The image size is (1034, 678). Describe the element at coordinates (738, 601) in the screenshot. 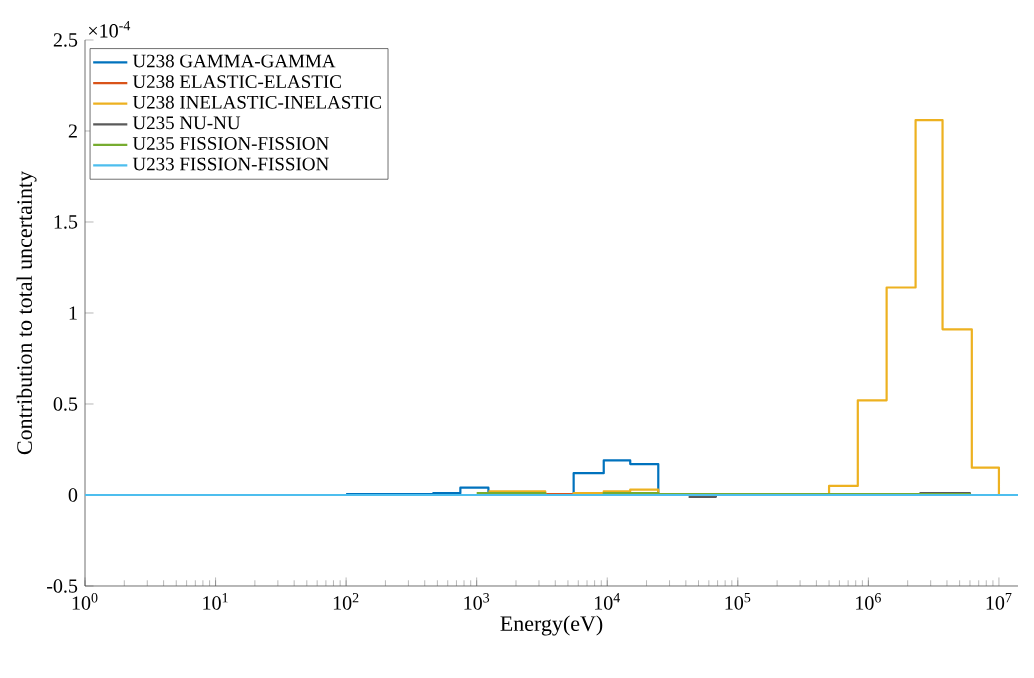

I see `x-tick-label: 10$^{5}$` at that location.